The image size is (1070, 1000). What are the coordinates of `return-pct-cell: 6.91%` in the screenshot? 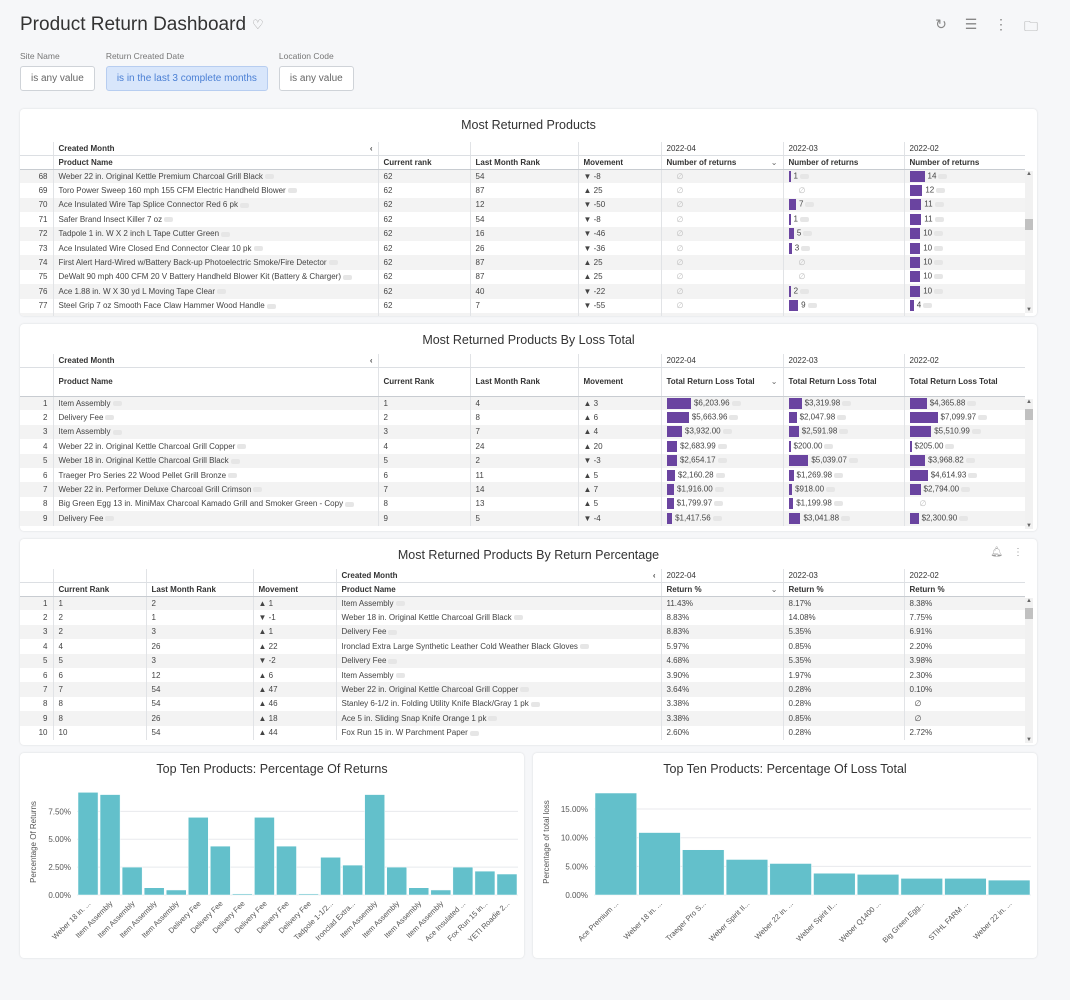 It's located at (964, 632).